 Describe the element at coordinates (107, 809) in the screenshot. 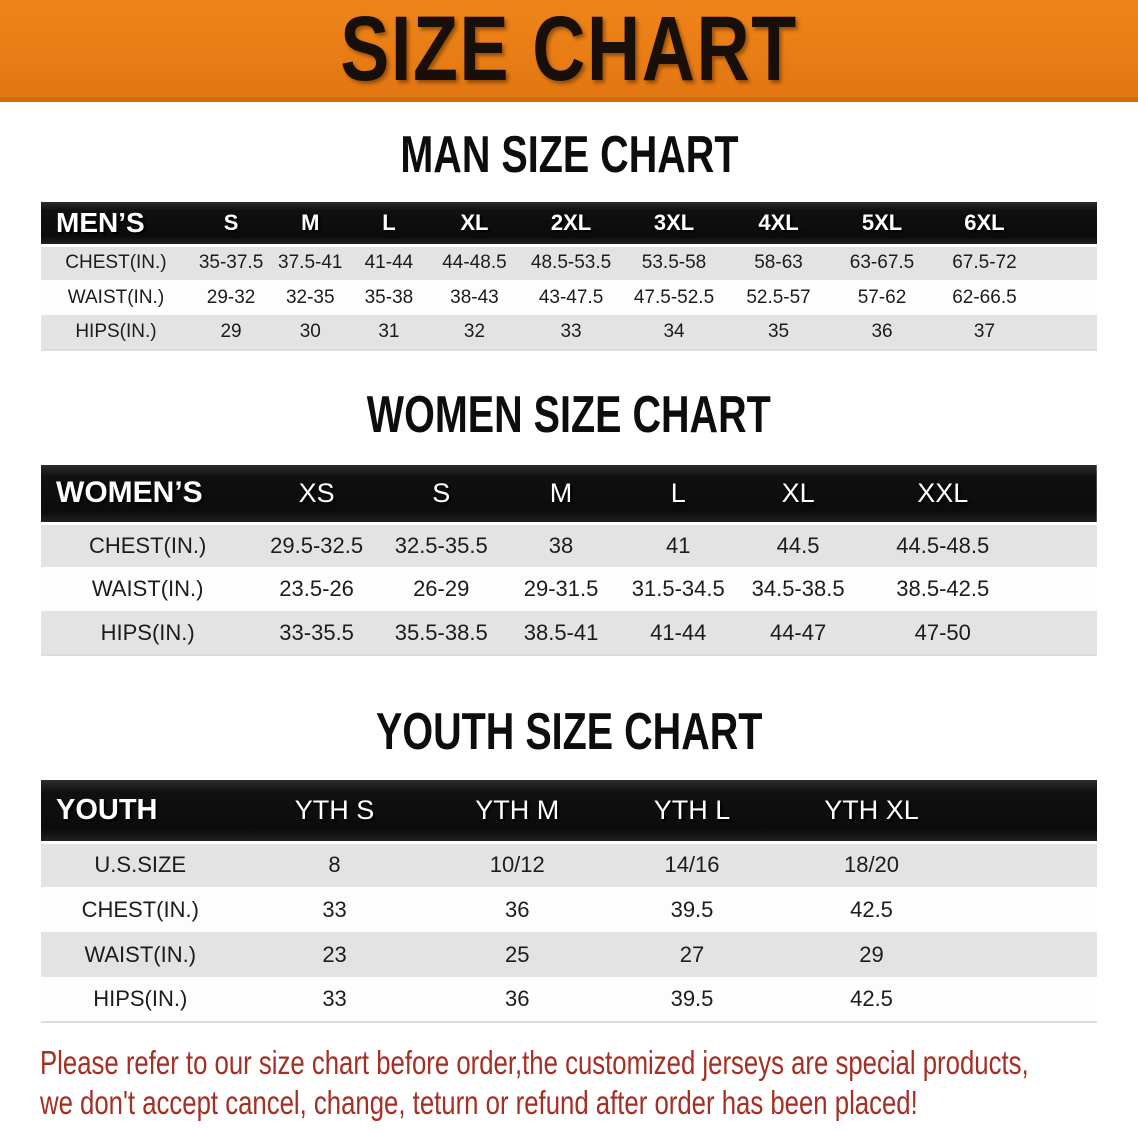

I see `table-title: YOUTH` at that location.